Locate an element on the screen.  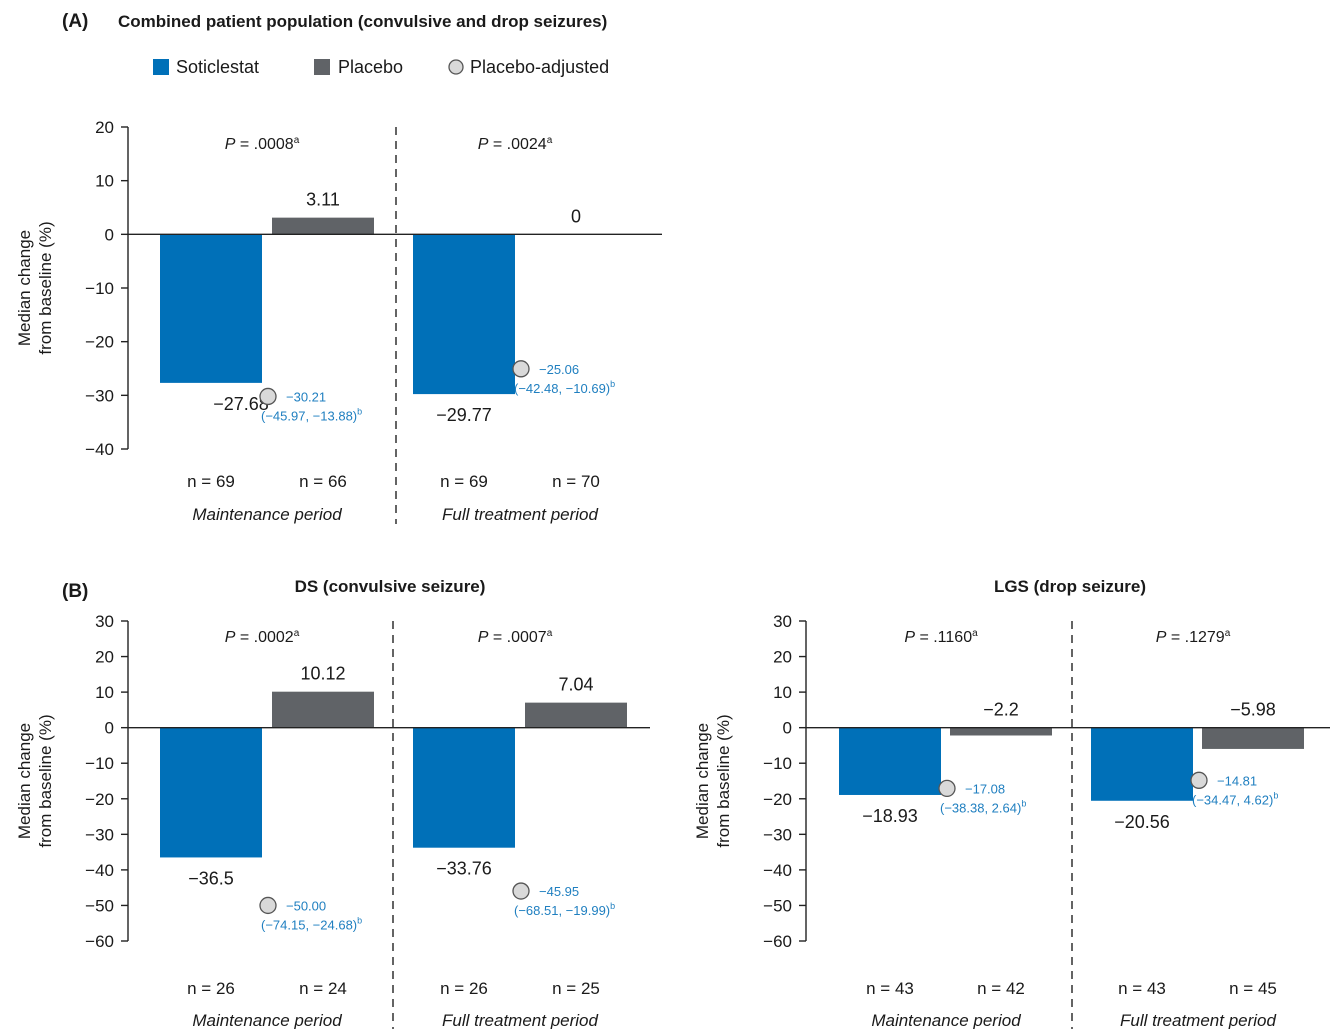
placebo-adjusted-value: −45.95 is located at coordinates (559, 891).